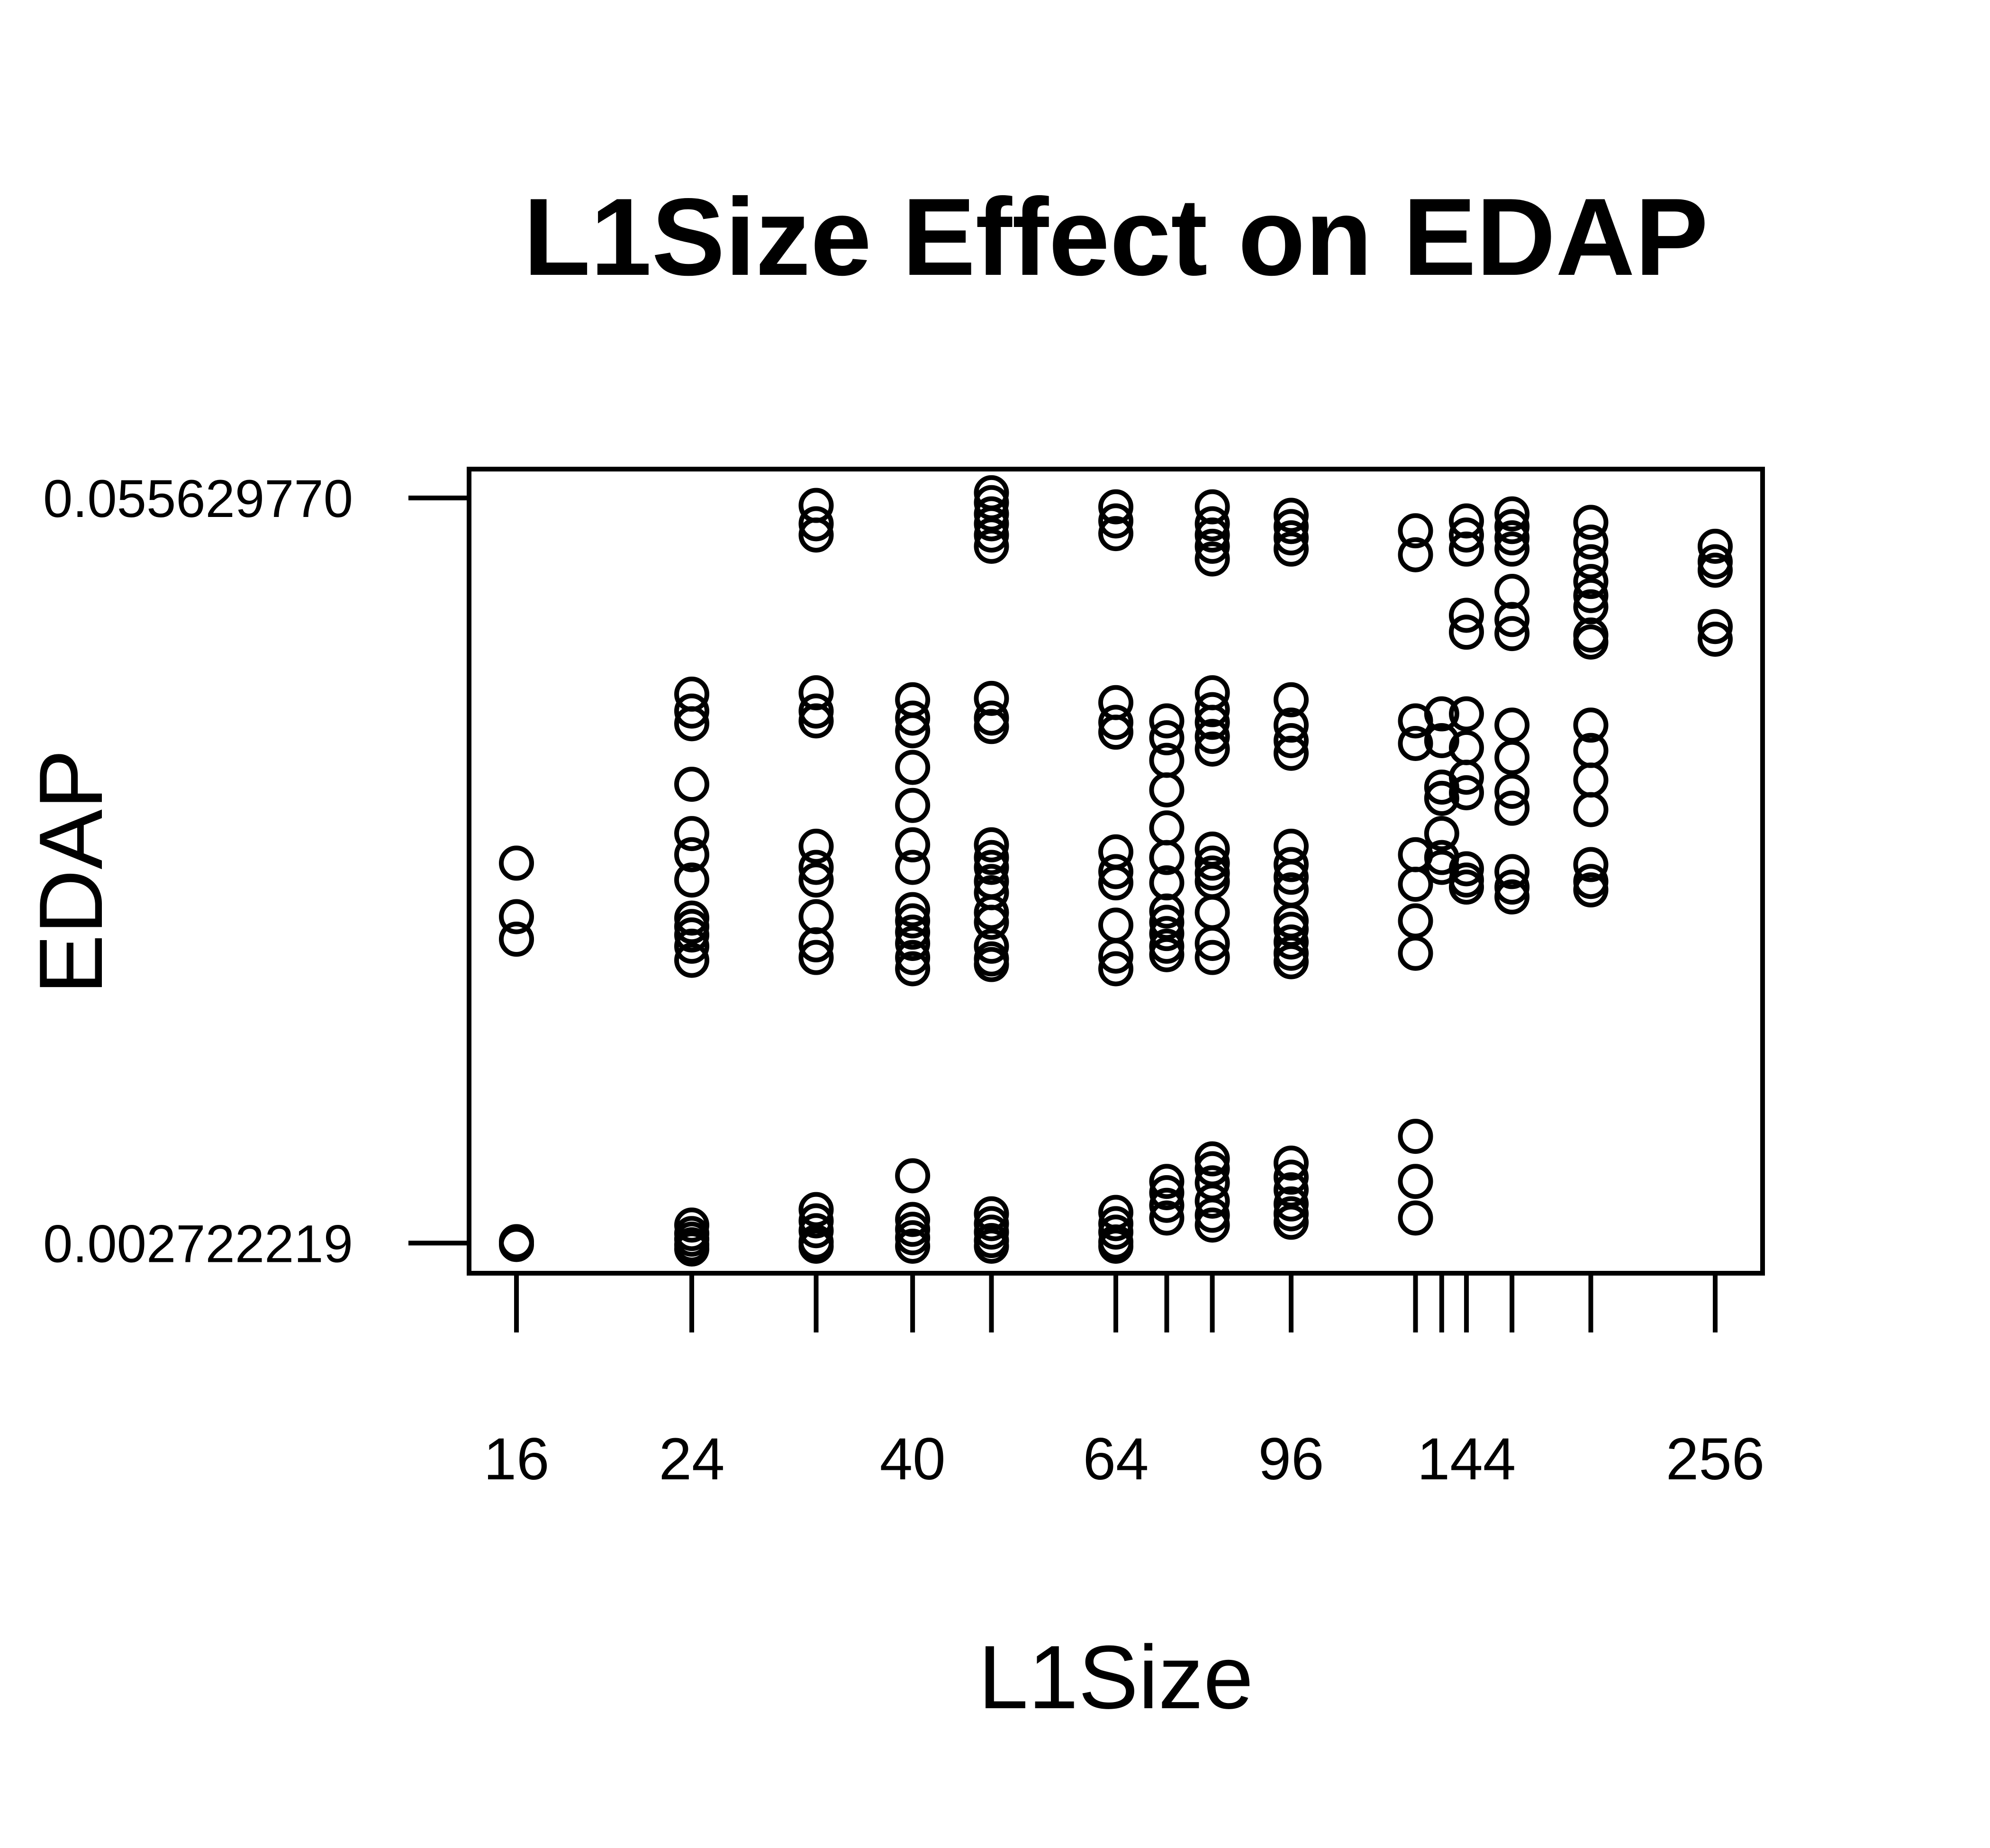  I want to click on x-axis-label: L1Size, so click(1116, 1678).